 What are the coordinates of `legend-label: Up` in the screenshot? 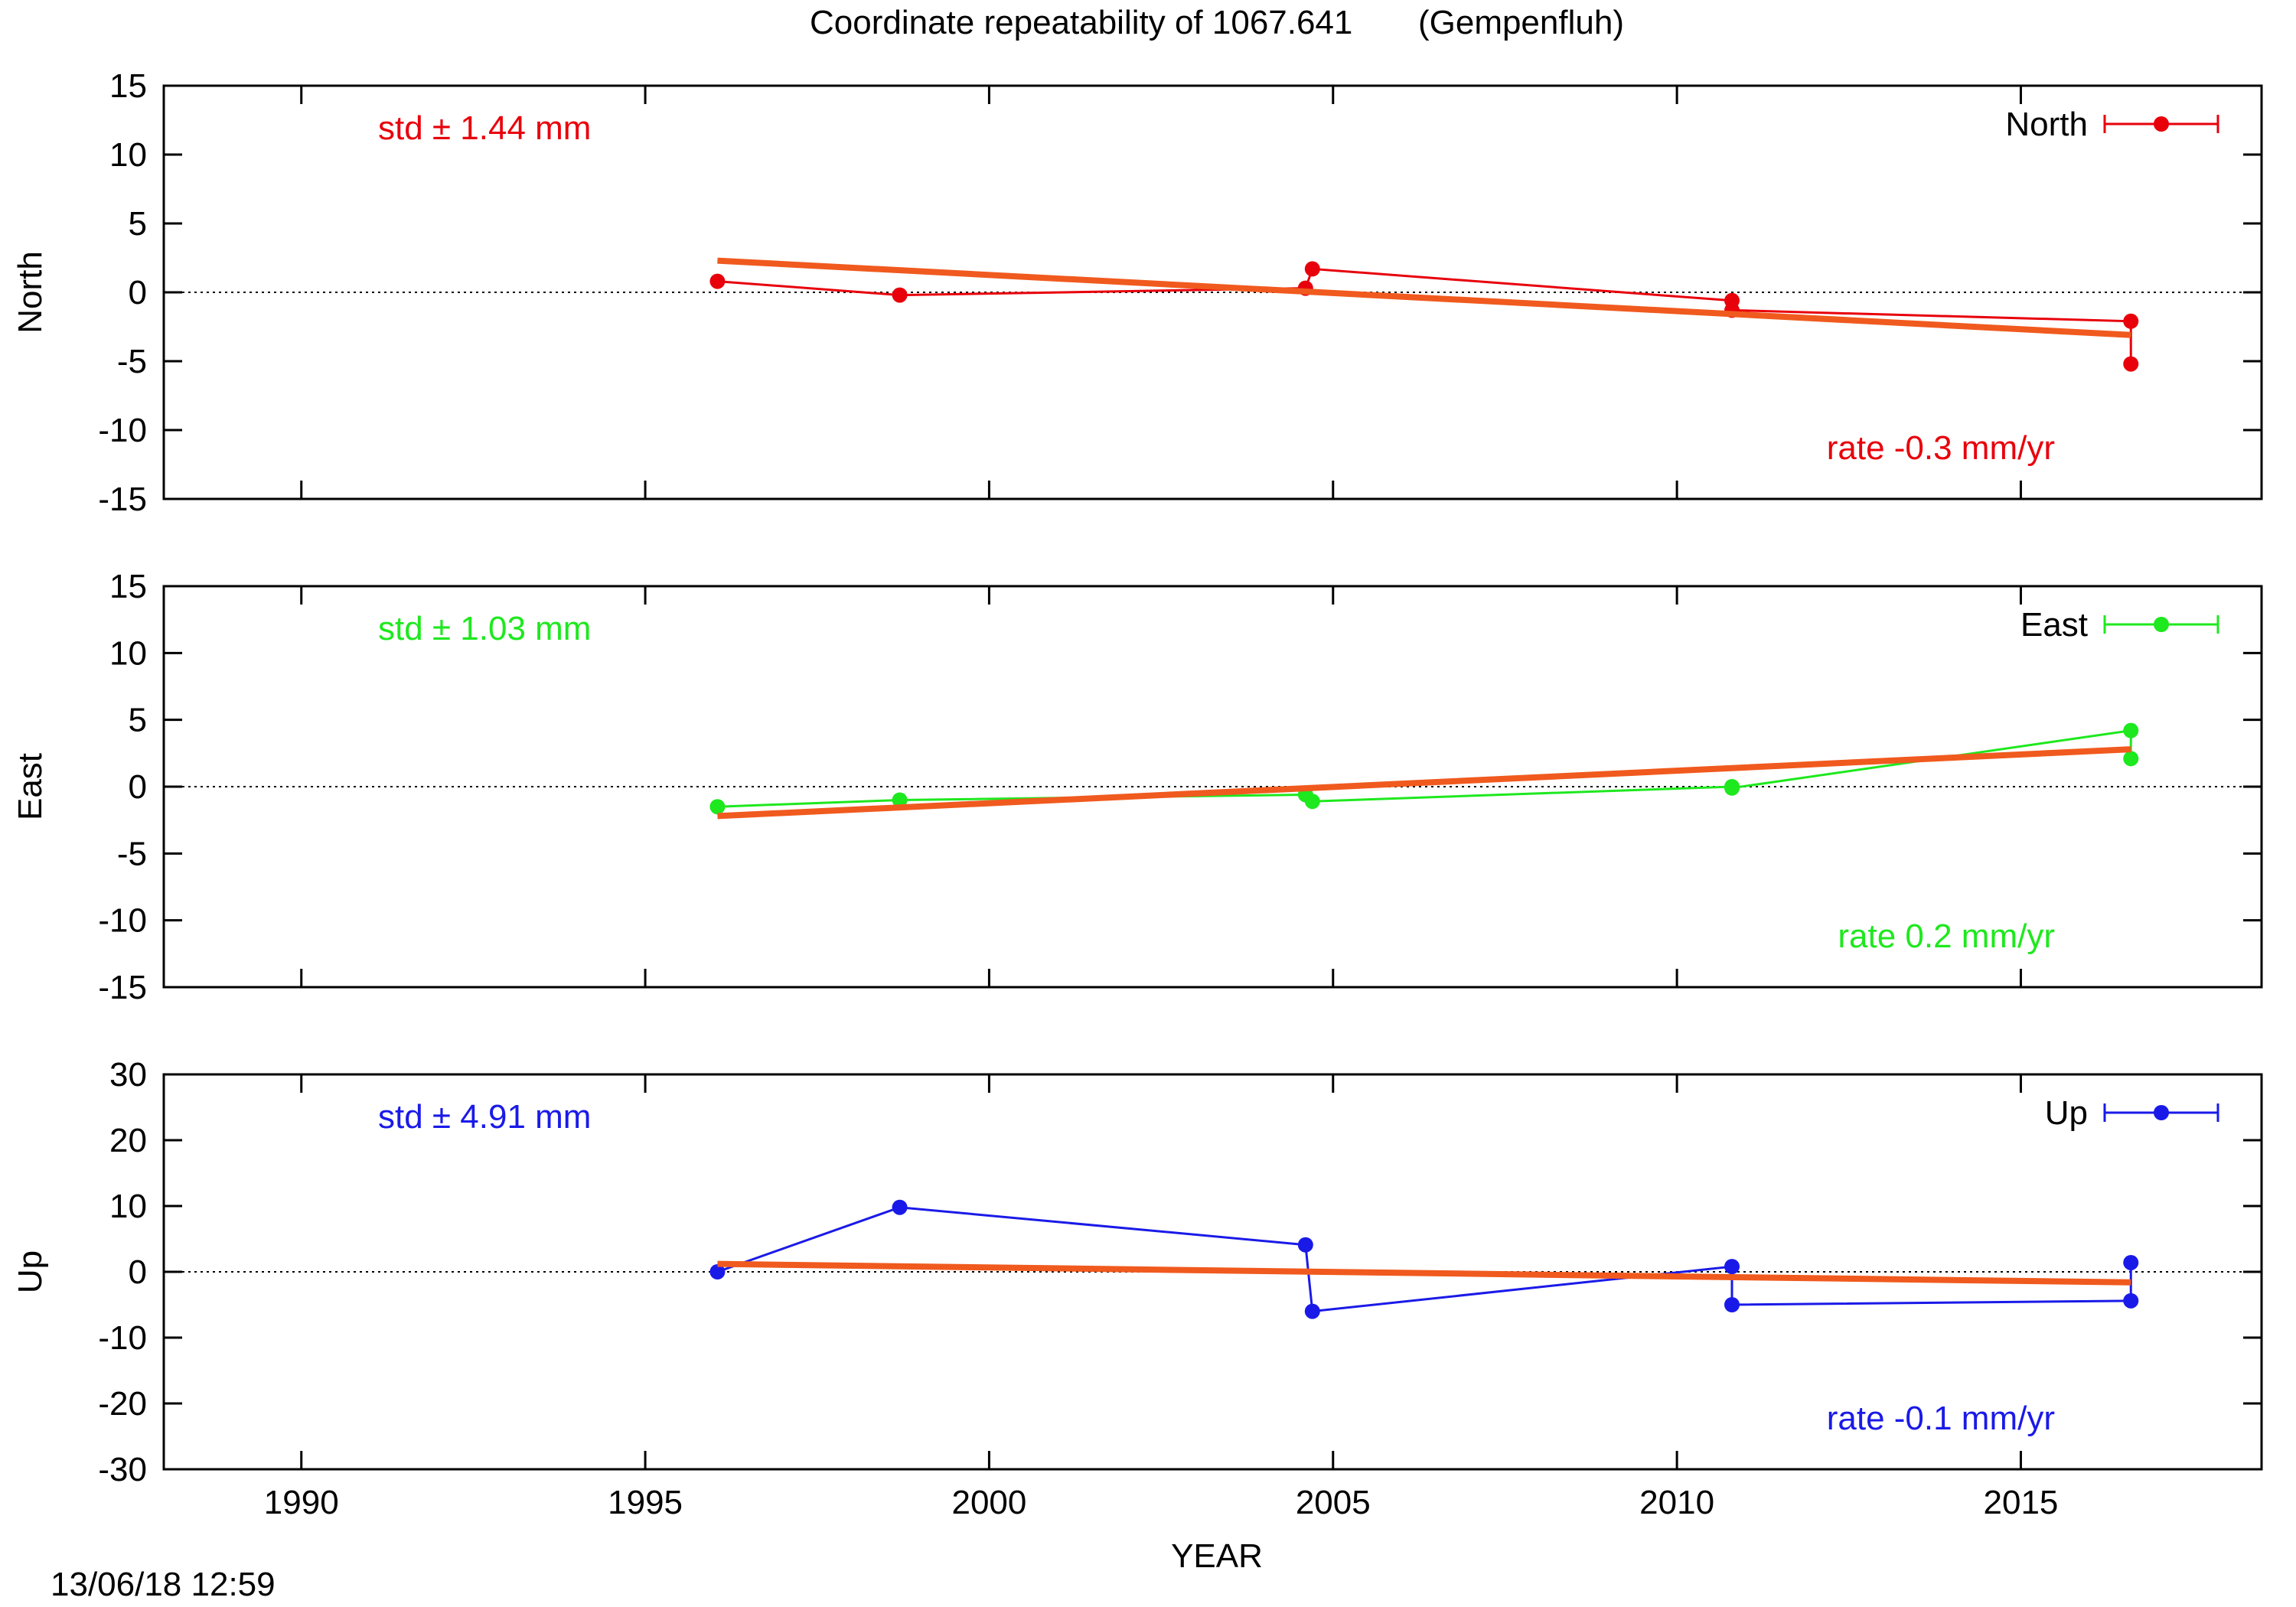 It's located at (2066, 1113).